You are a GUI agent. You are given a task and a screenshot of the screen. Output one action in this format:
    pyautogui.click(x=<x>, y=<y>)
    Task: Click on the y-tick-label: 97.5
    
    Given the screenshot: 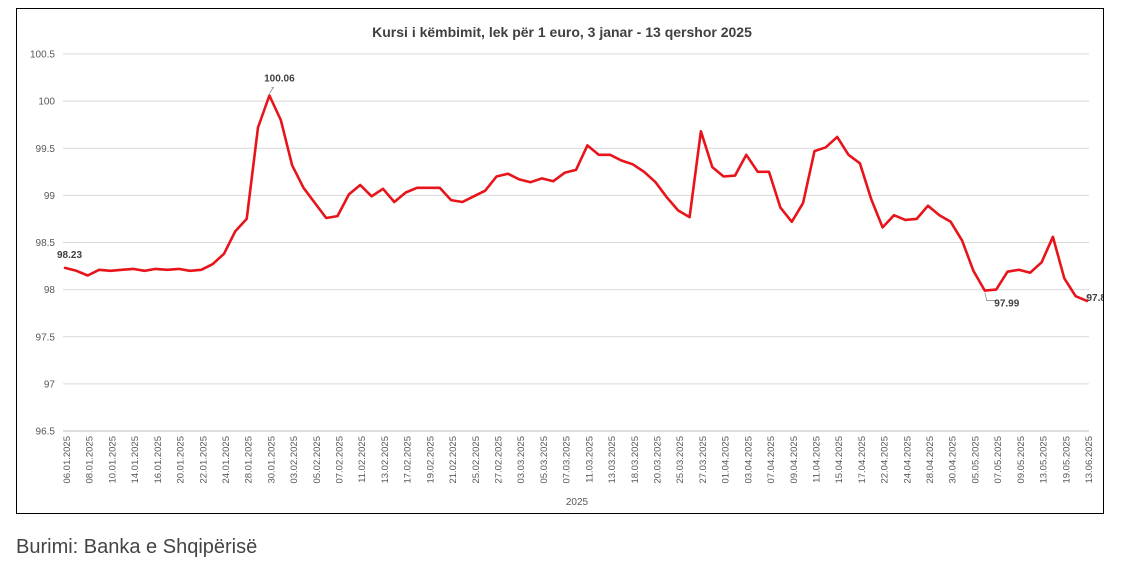 What is the action you would take?
    pyautogui.click(x=46, y=337)
    